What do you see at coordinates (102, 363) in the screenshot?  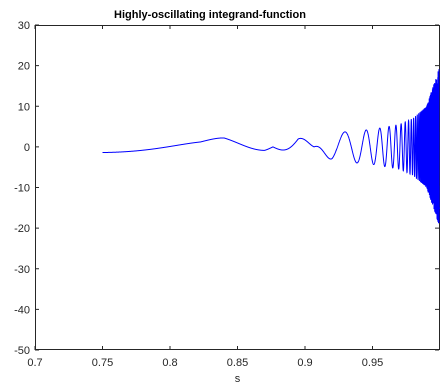 I see `x-tick-label: 0.75` at bounding box center [102, 363].